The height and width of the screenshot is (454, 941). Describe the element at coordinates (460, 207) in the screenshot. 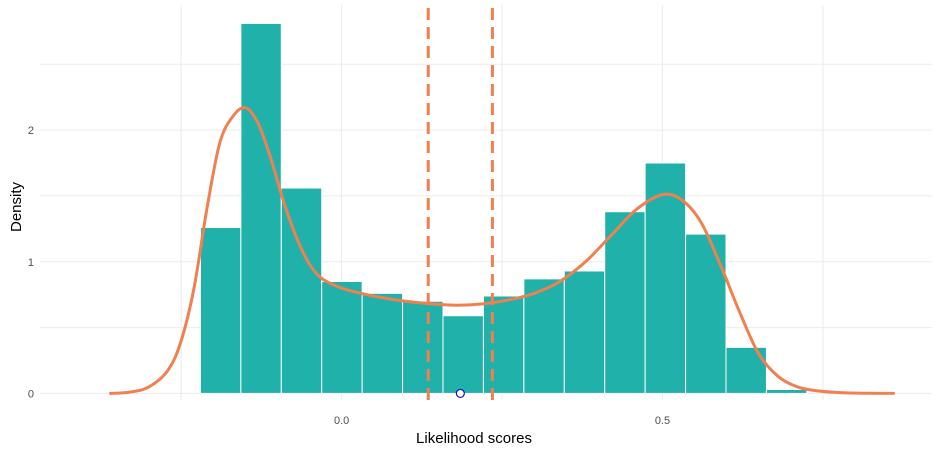

I see `reference-lines` at that location.